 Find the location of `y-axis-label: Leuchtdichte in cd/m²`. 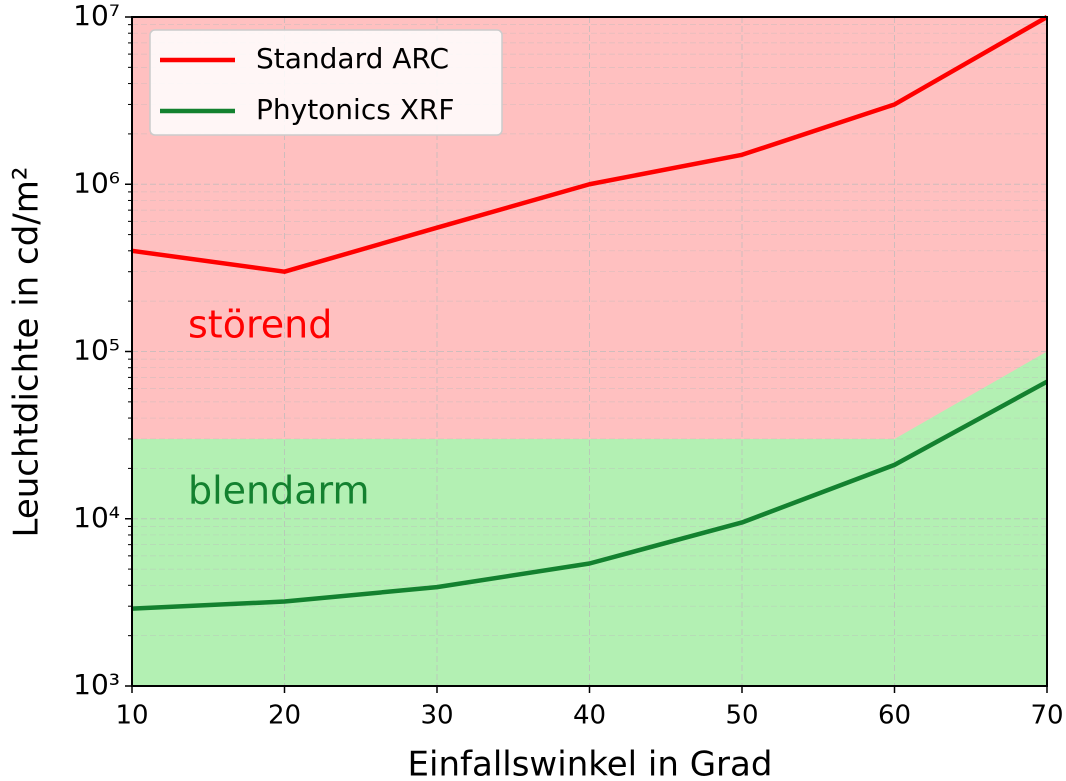

y-axis-label: Leuchtdichte in cd/m² is located at coordinates (27, 352).